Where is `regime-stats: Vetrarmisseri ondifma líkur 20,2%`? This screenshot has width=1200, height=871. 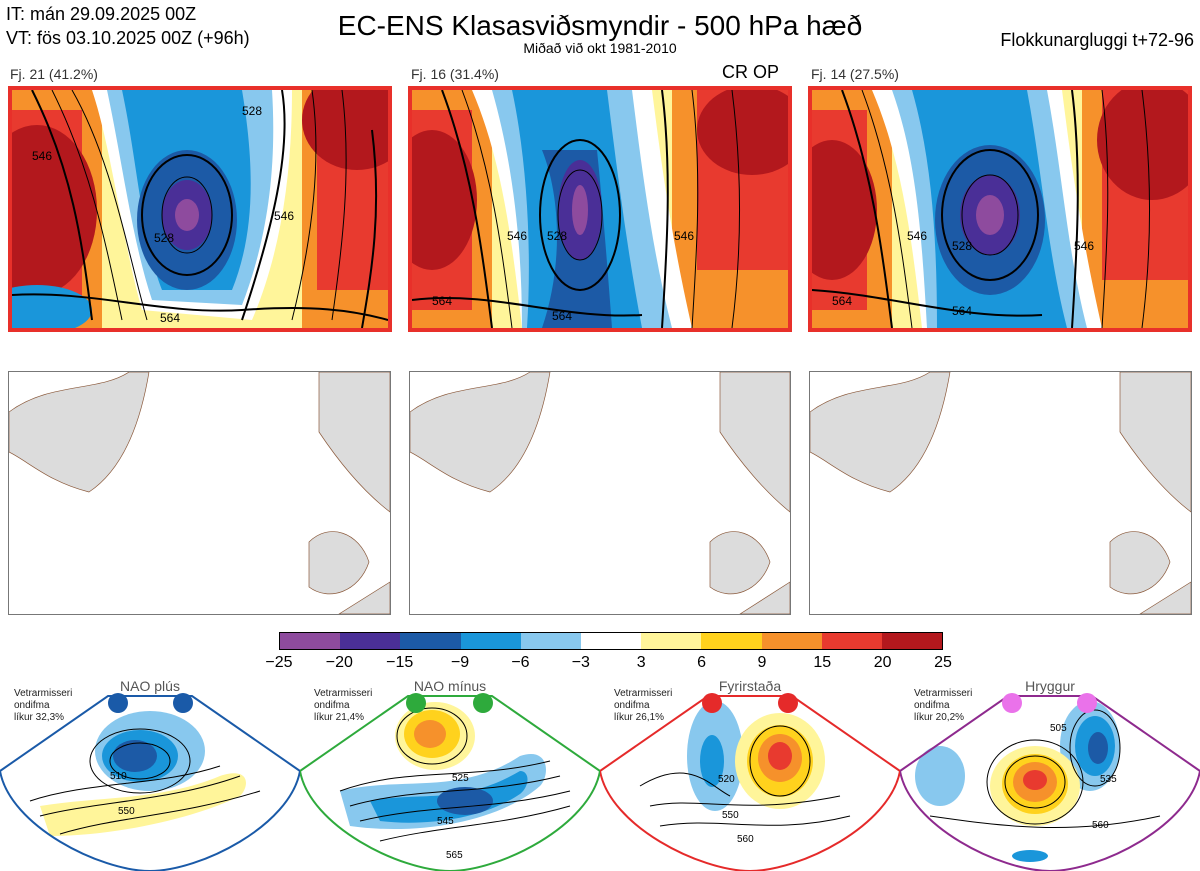
regime-stats: Vetrarmisseri ondifma líkur 20,2% is located at coordinates (943, 706).